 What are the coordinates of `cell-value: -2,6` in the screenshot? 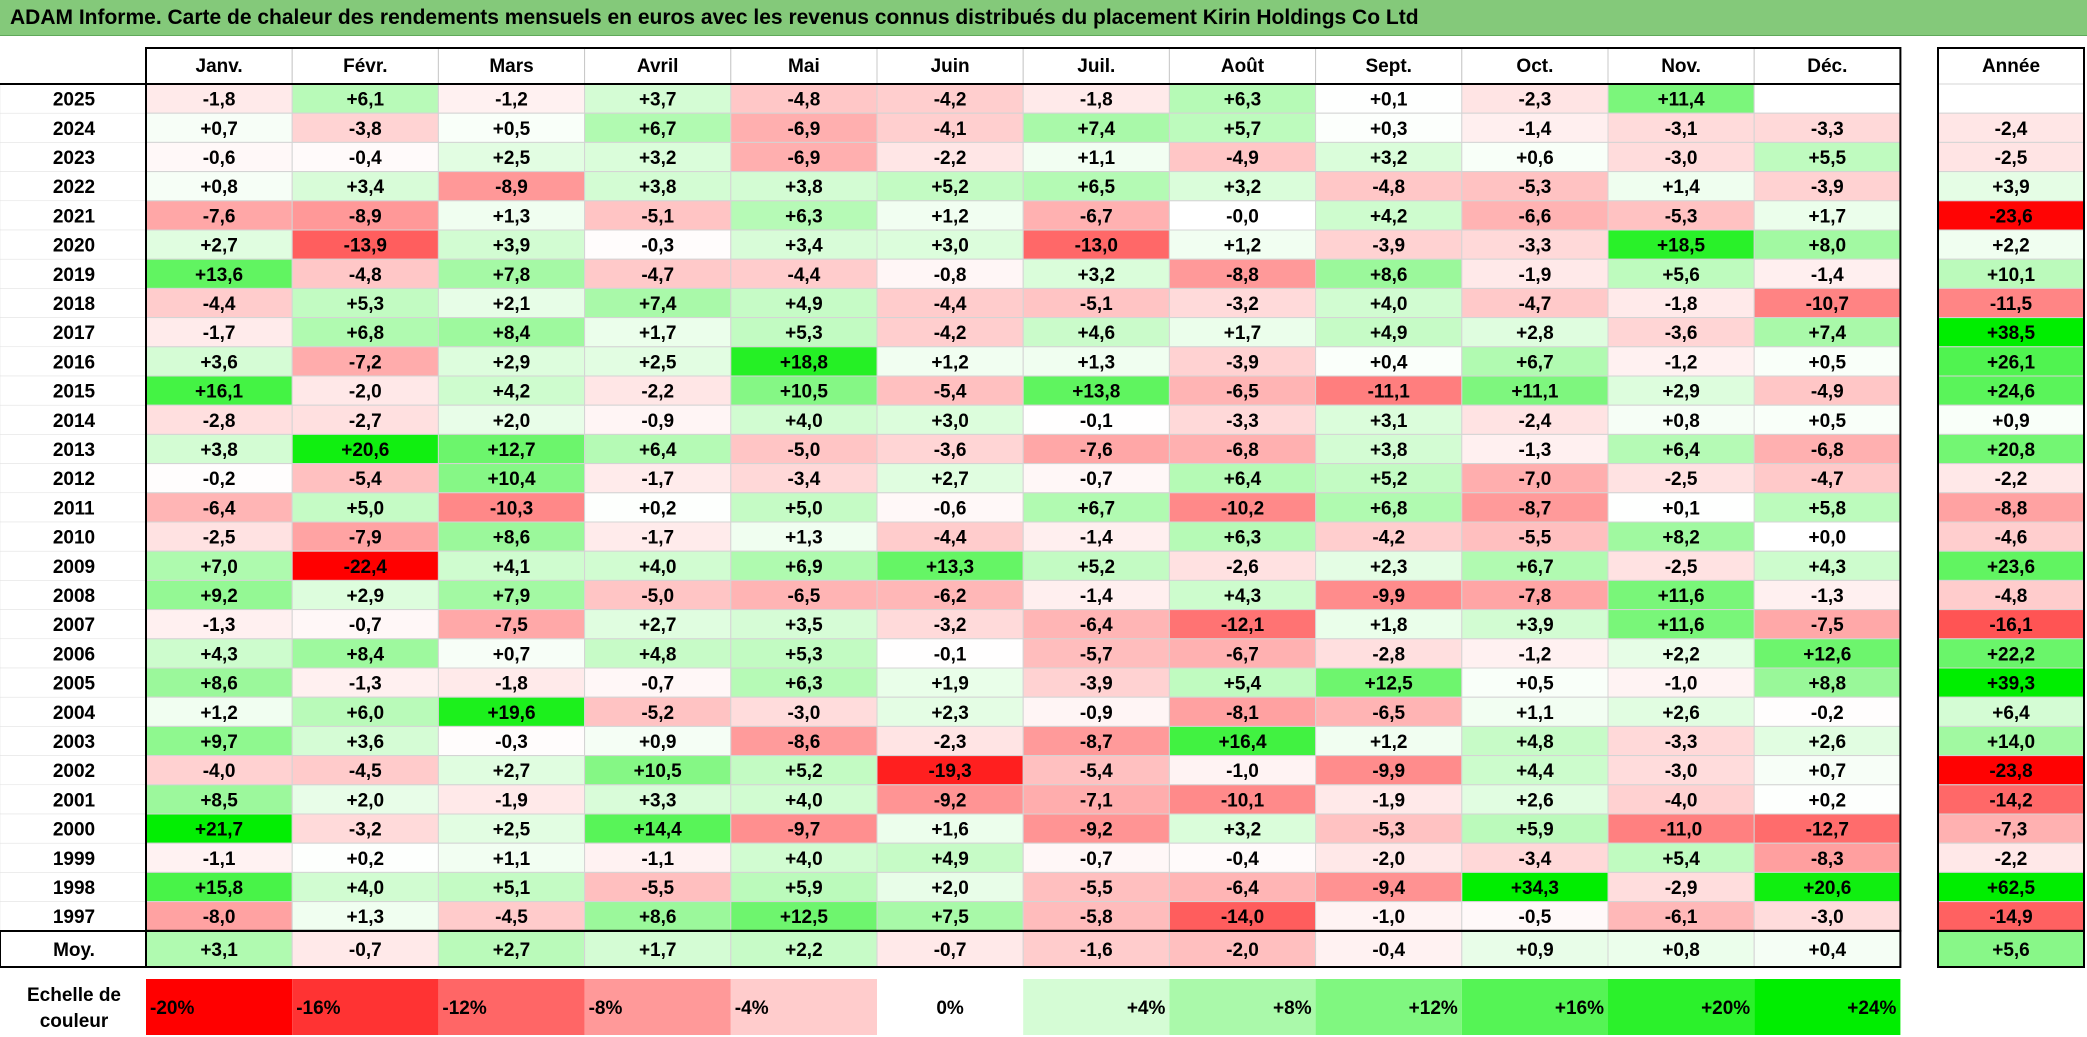 It's located at (1242, 567).